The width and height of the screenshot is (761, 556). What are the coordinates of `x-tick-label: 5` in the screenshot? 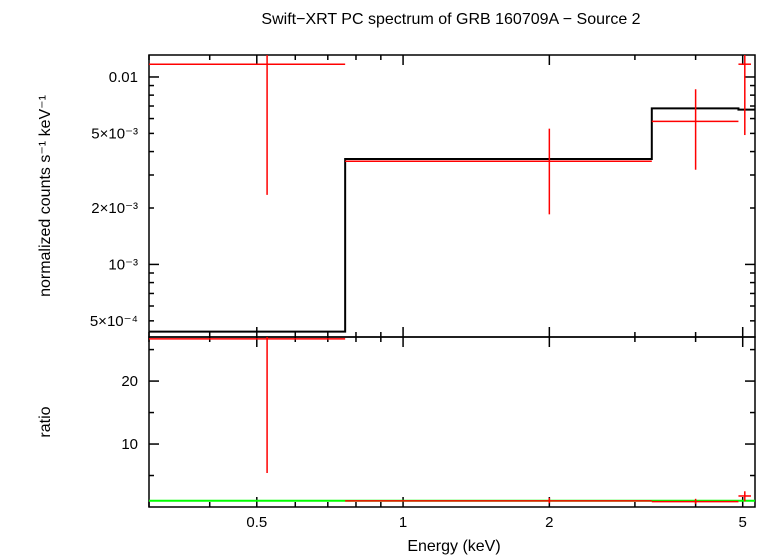 It's located at (743, 522).